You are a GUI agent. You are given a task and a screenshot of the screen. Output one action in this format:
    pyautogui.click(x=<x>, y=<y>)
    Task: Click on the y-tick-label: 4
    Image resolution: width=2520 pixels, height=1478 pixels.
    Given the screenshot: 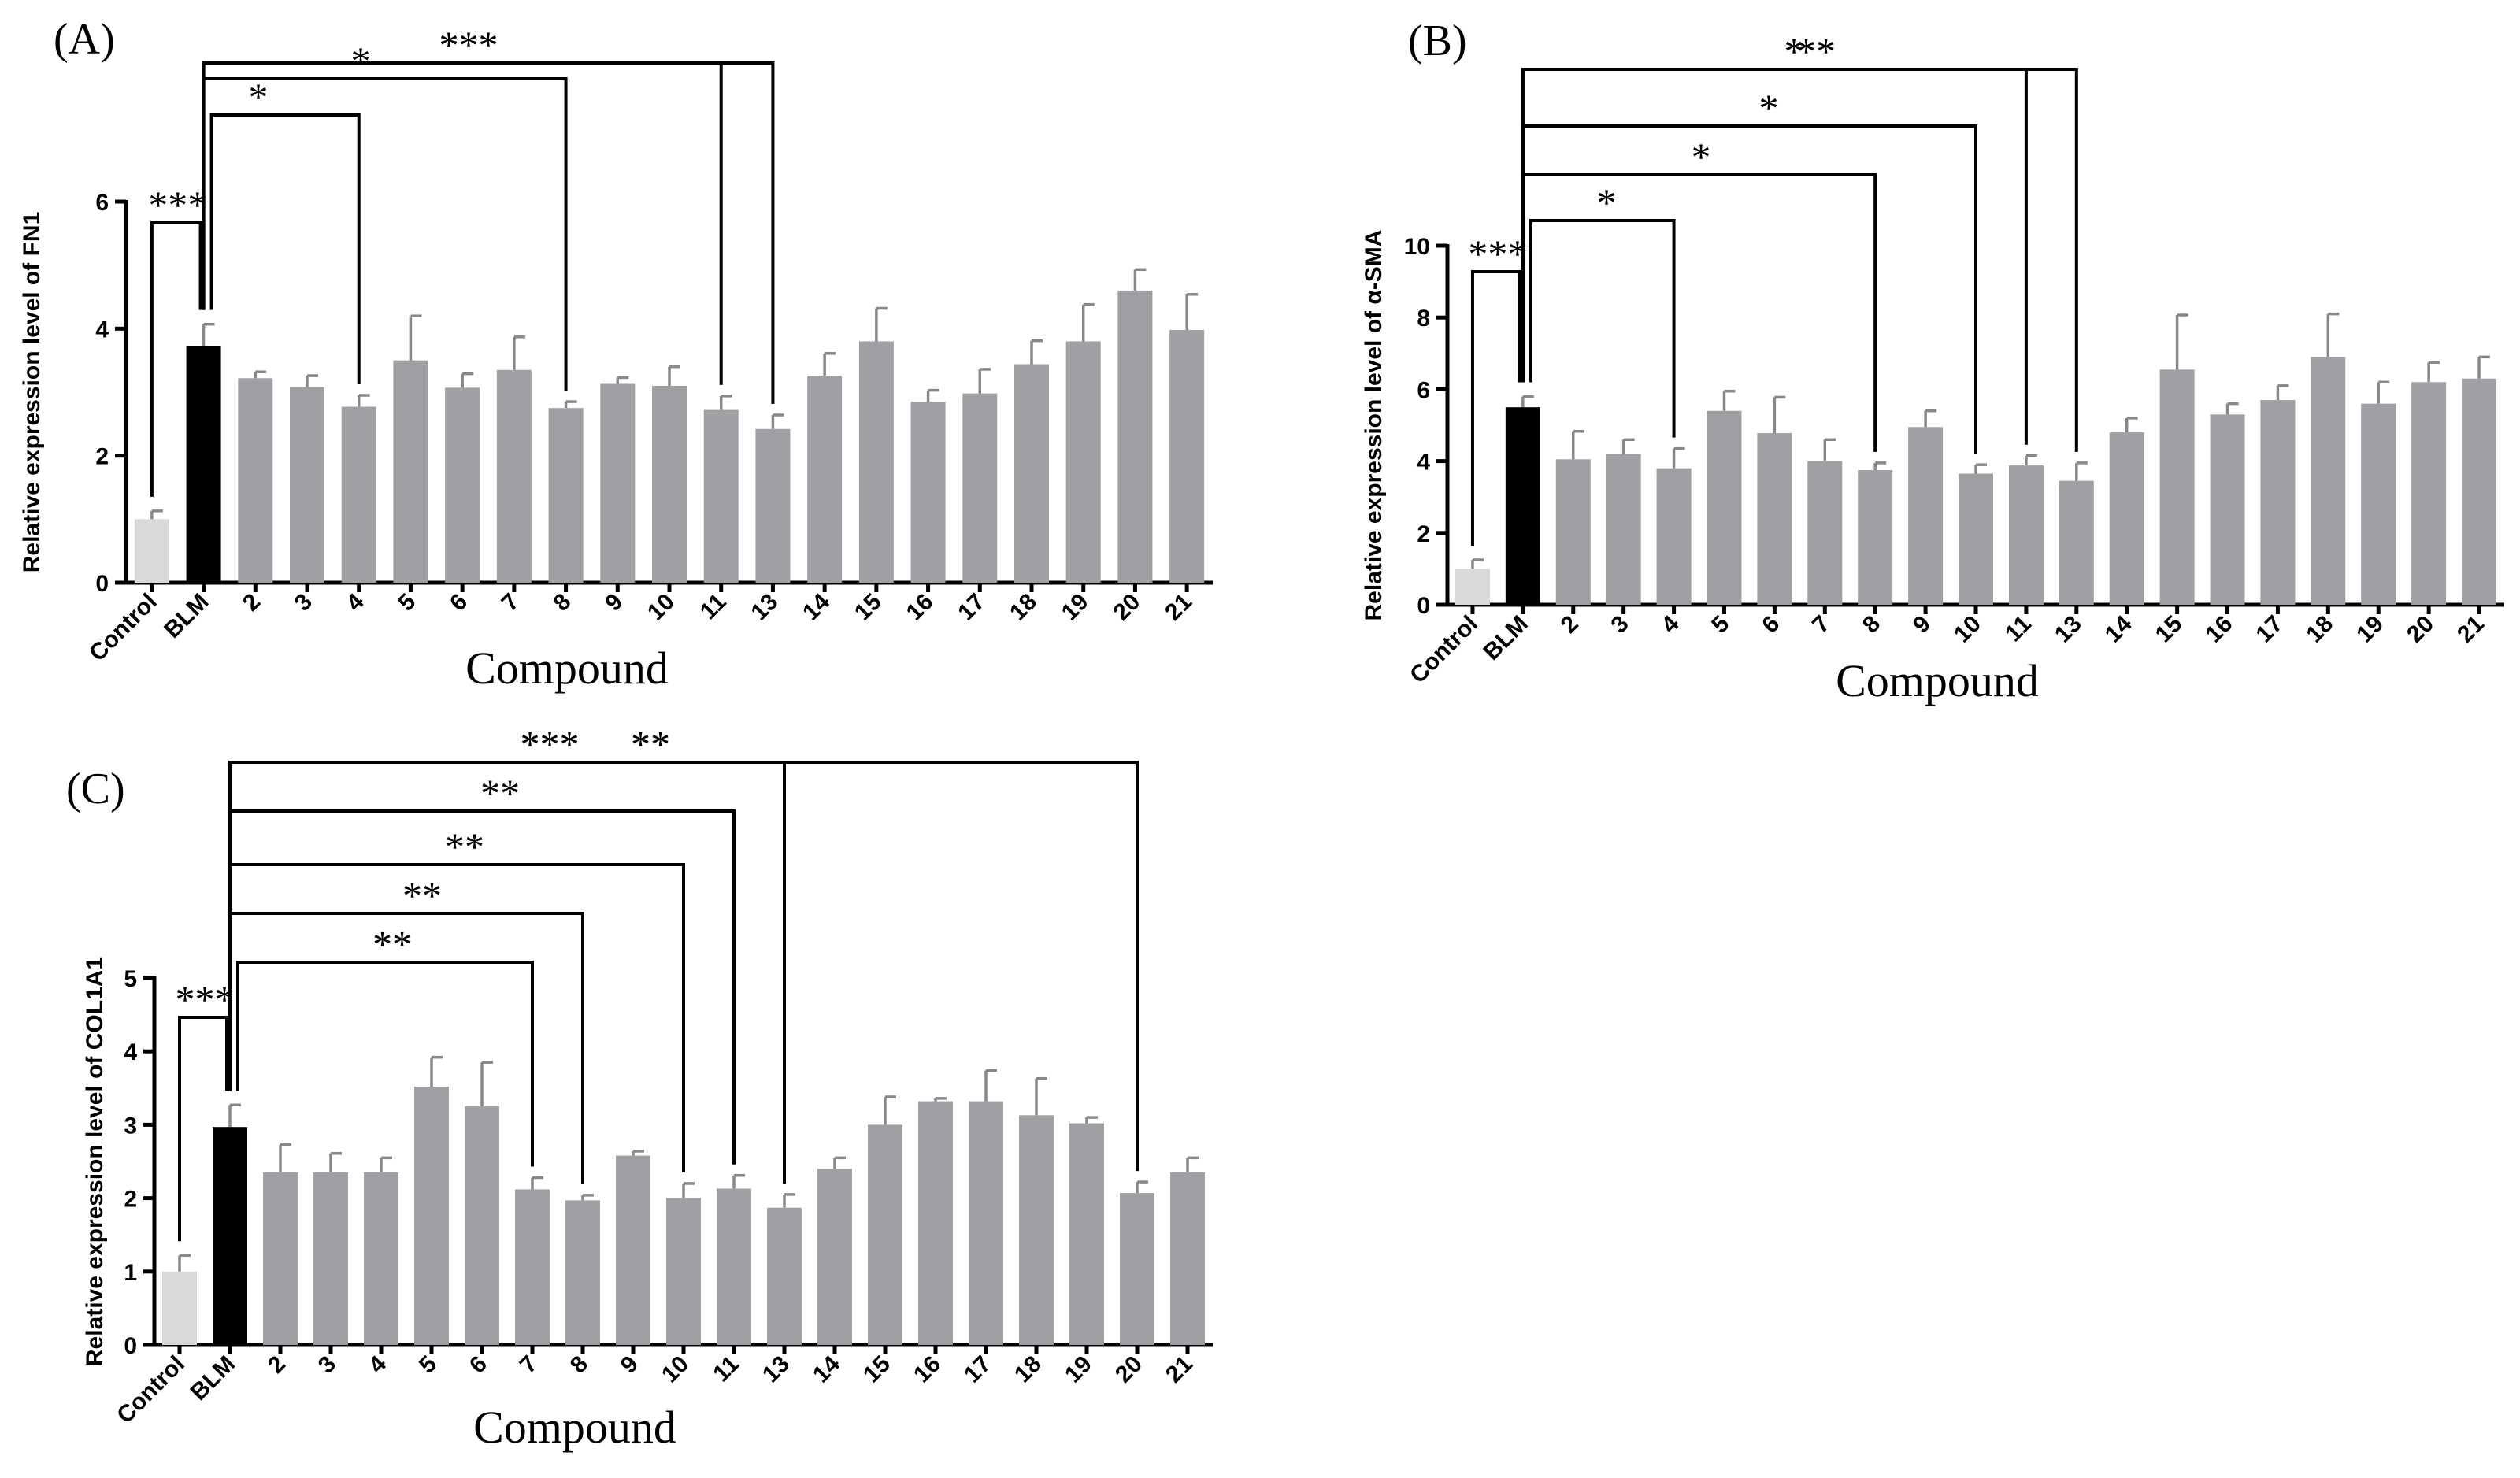 What is the action you would take?
    pyautogui.click(x=102, y=330)
    